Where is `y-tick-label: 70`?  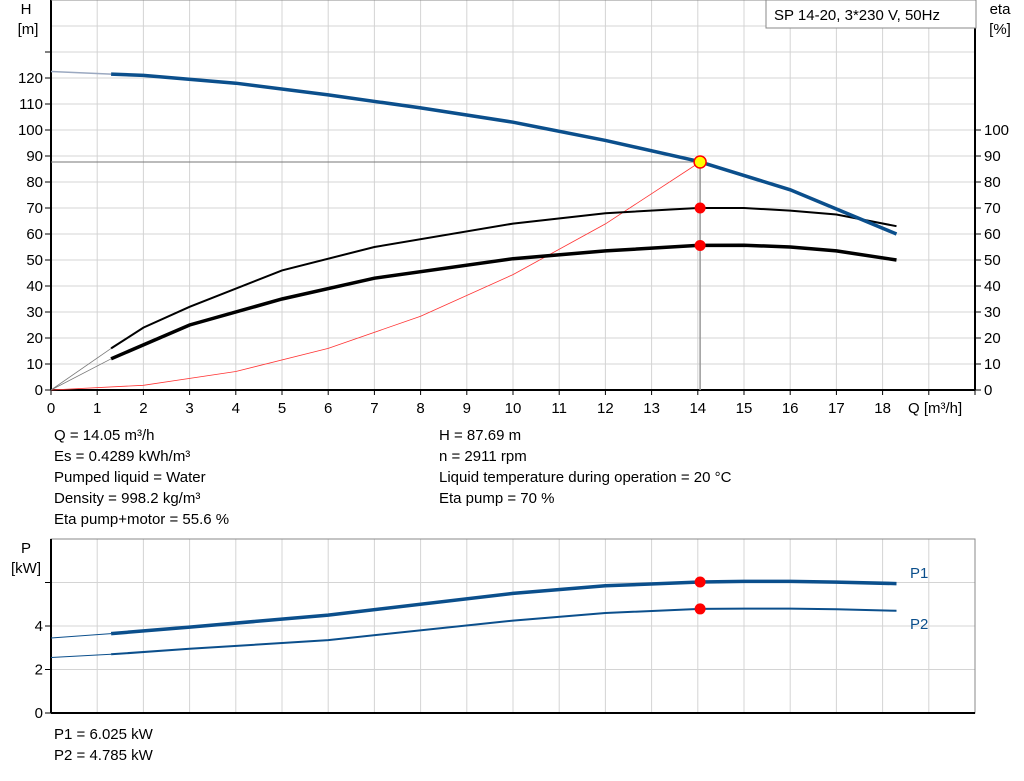 y-tick-label: 70 is located at coordinates (34, 208).